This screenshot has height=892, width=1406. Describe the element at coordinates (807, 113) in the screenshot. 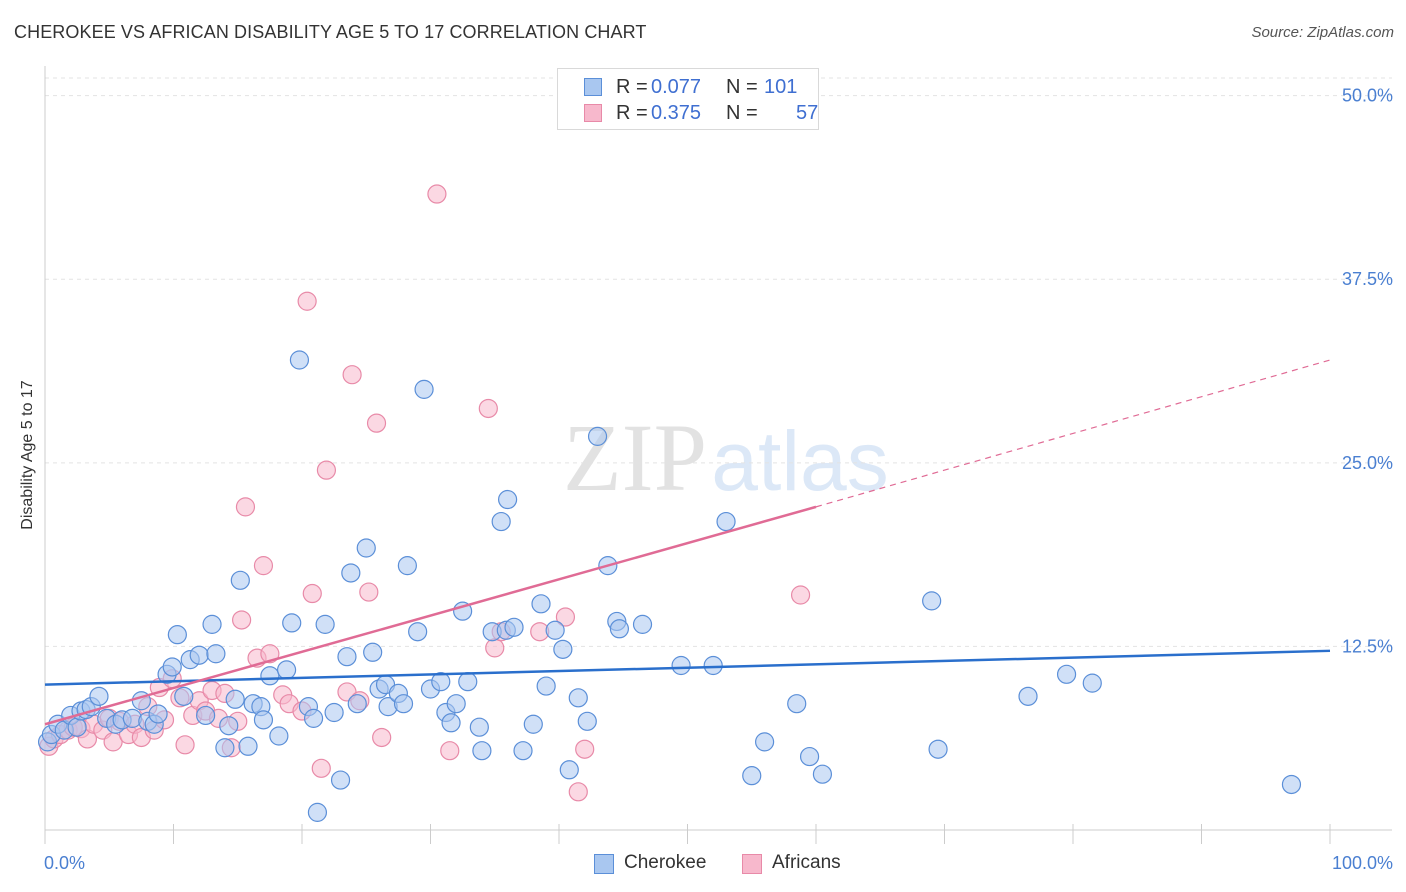

I see `n-value: 57` at that location.